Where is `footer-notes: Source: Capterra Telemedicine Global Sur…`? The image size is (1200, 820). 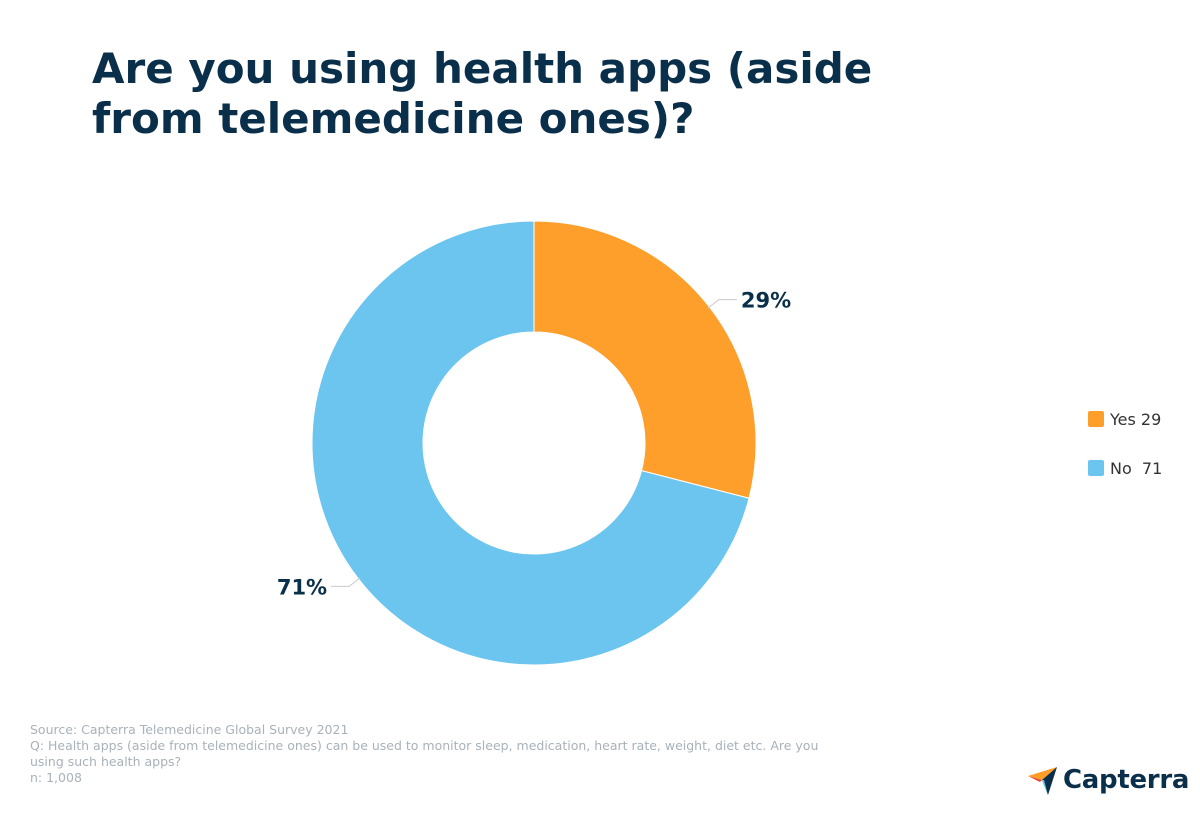 footer-notes: Source: Capterra Telemedicine Global Sur… is located at coordinates (445, 754).